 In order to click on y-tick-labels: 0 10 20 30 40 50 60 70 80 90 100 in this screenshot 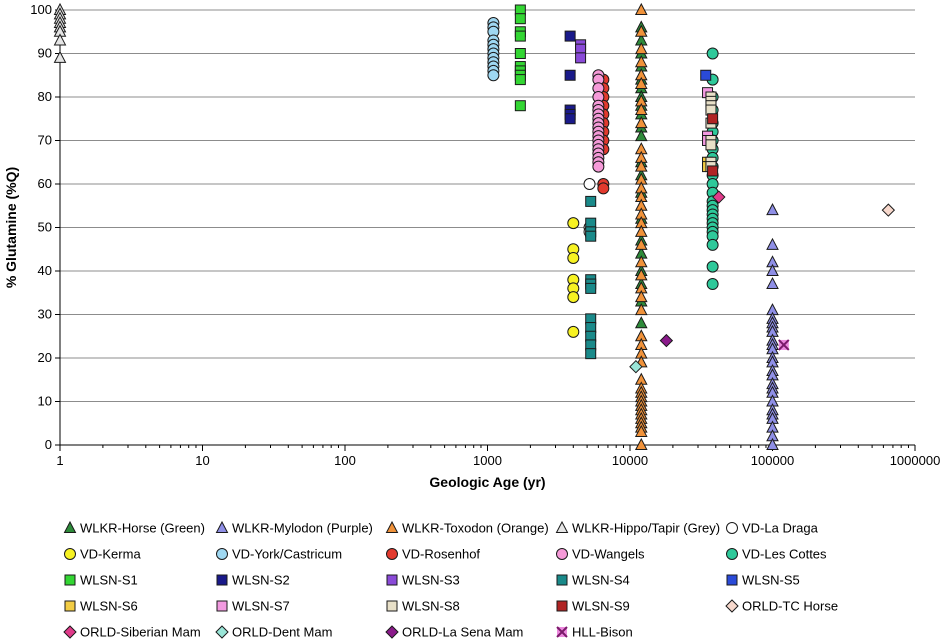, I will do `click(41, 227)`.